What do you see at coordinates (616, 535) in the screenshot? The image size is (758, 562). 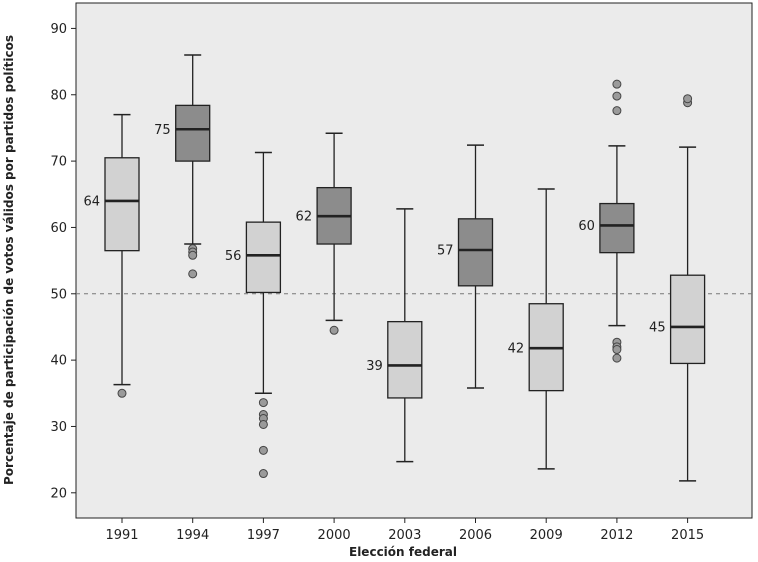 I see `x-tick-label: 2012` at bounding box center [616, 535].